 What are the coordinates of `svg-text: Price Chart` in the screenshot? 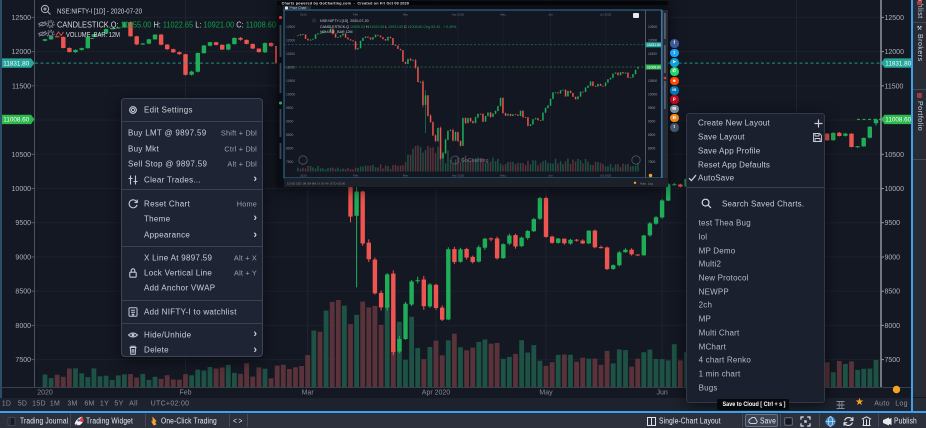 It's located at (298, 8).